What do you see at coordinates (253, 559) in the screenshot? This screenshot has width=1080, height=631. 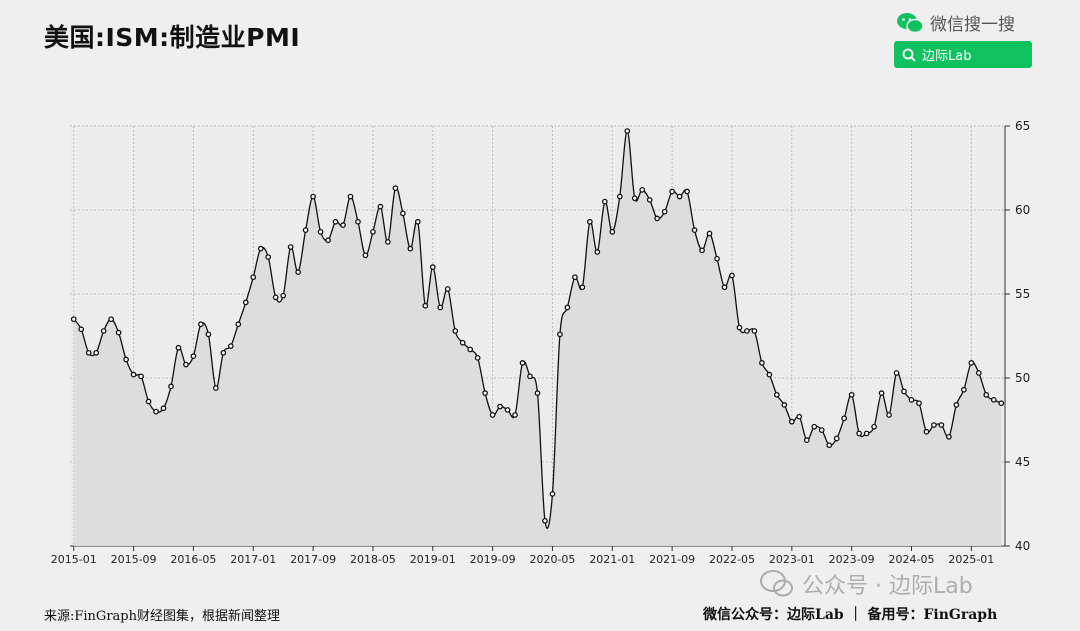 I see `x-tick-label: 2017-01` at bounding box center [253, 559].